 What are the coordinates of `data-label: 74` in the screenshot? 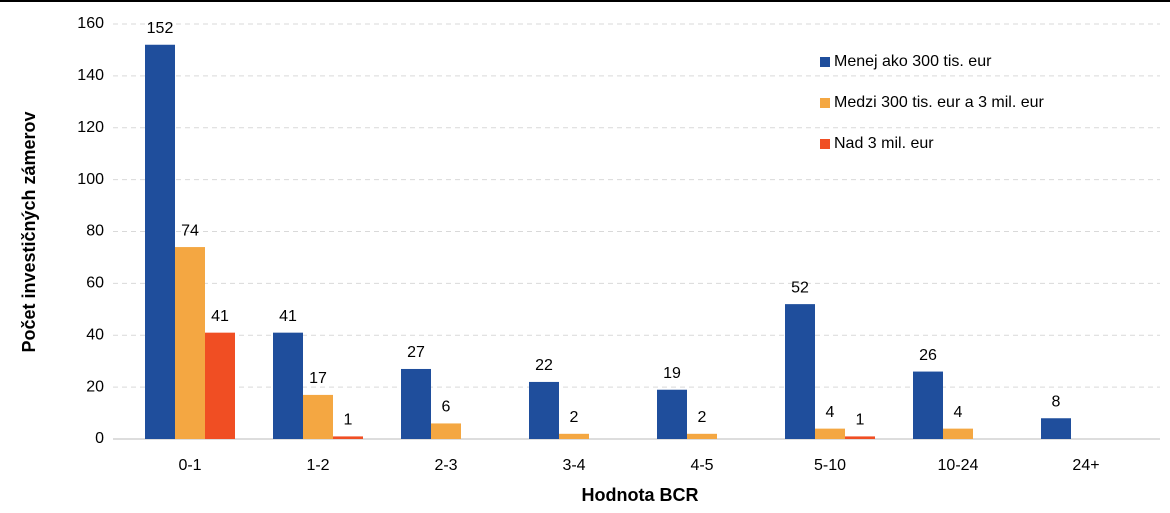 It's located at (190, 230).